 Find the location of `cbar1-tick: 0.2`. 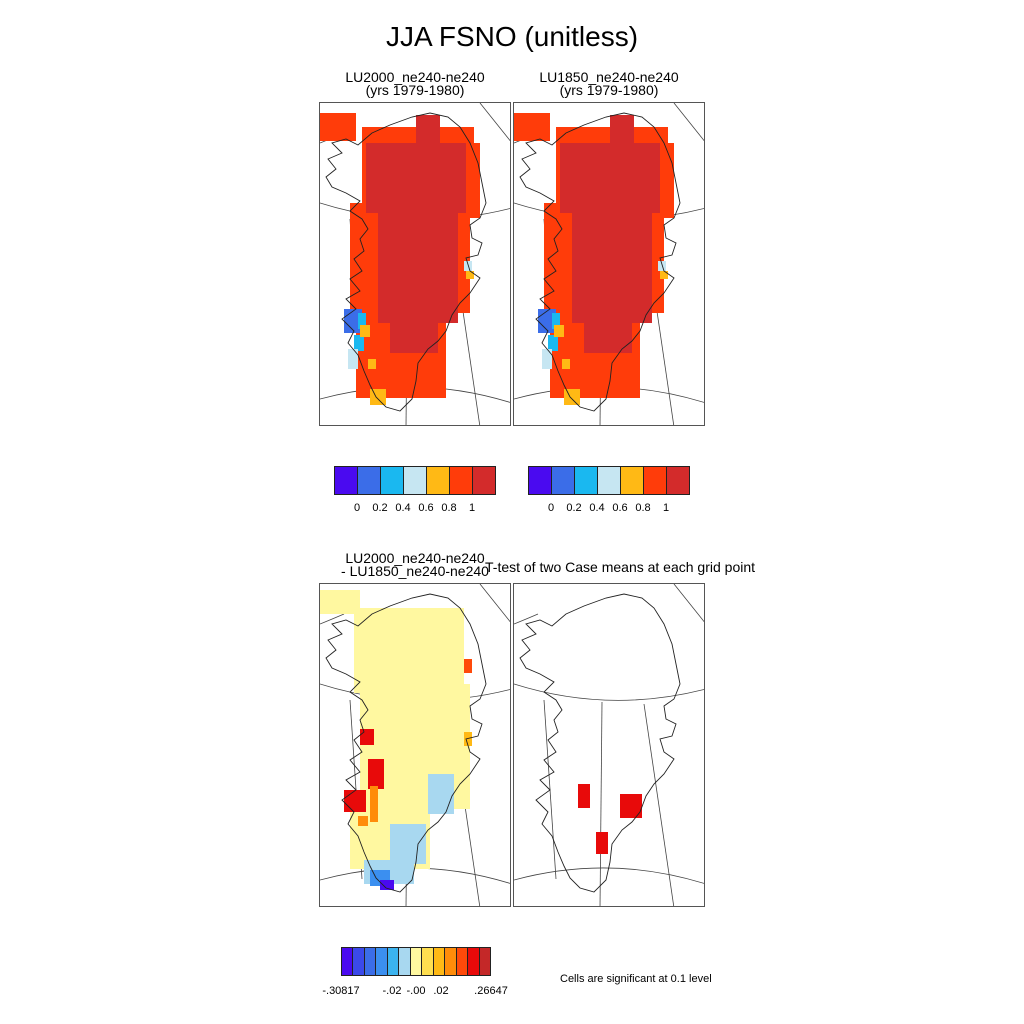

cbar1-tick: 0.2 is located at coordinates (380, 508).